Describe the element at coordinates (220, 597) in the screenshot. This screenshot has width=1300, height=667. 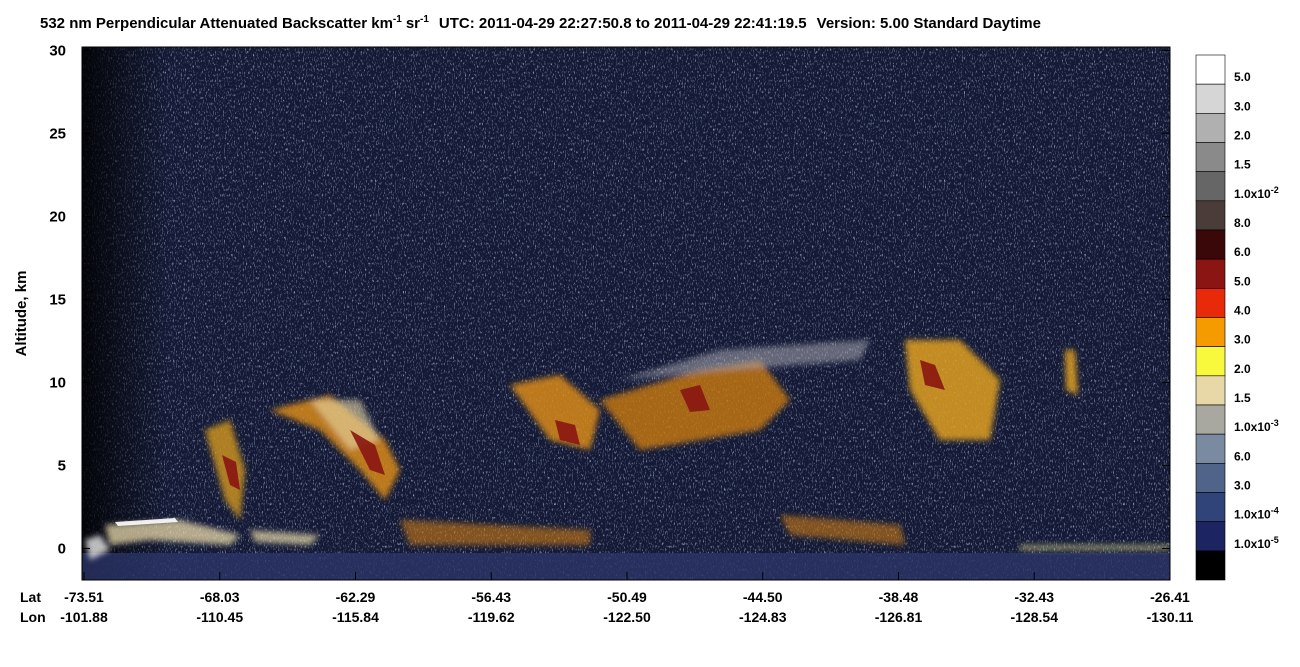
I see `x-tick-label: -68.03` at that location.